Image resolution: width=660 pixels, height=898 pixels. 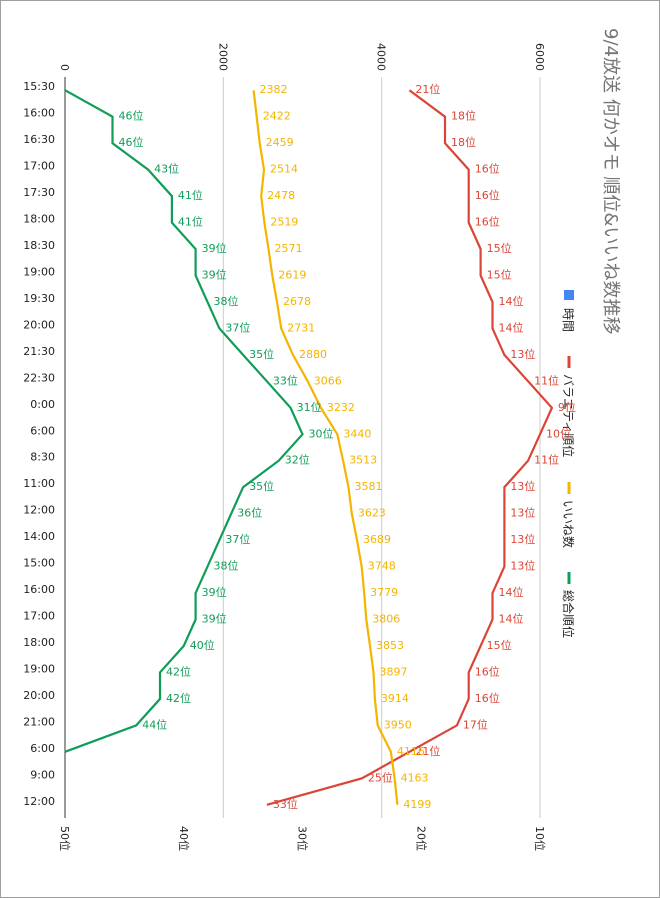 I want to click on right-axis-tick: 50位, so click(x=65, y=838).